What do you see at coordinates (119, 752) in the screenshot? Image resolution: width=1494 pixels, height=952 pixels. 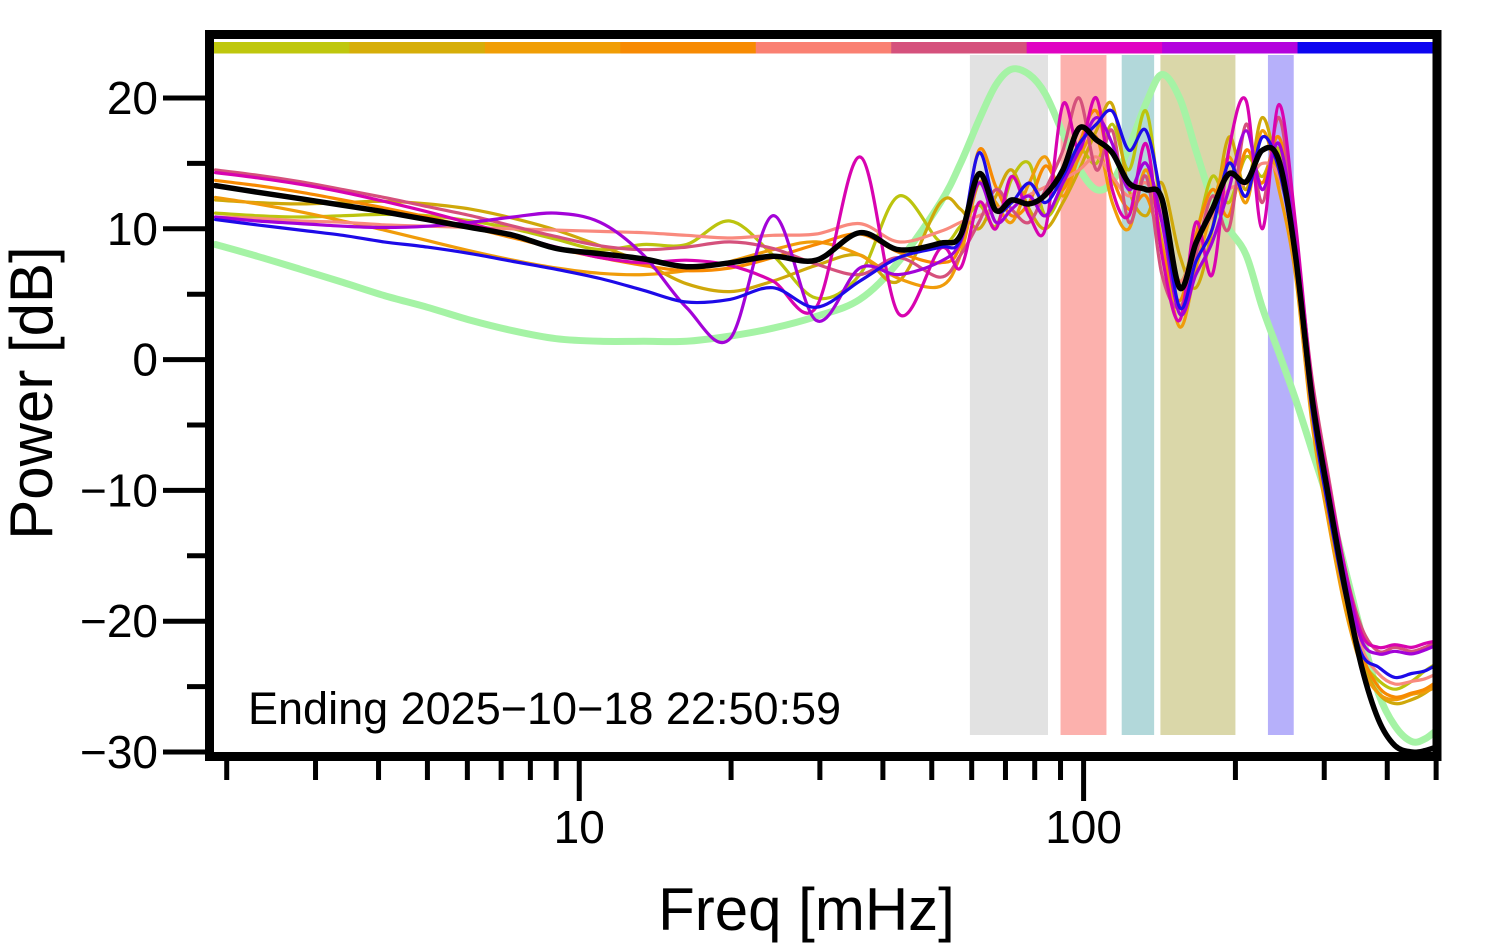 I see `y-tick-label: −30` at bounding box center [119, 752].